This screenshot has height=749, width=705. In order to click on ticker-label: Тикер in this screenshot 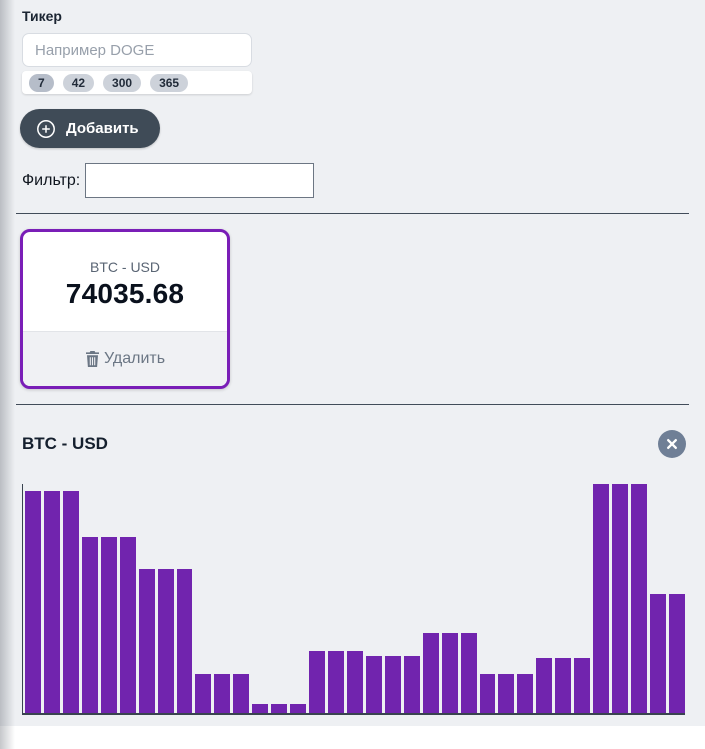, I will do `click(42, 16)`.